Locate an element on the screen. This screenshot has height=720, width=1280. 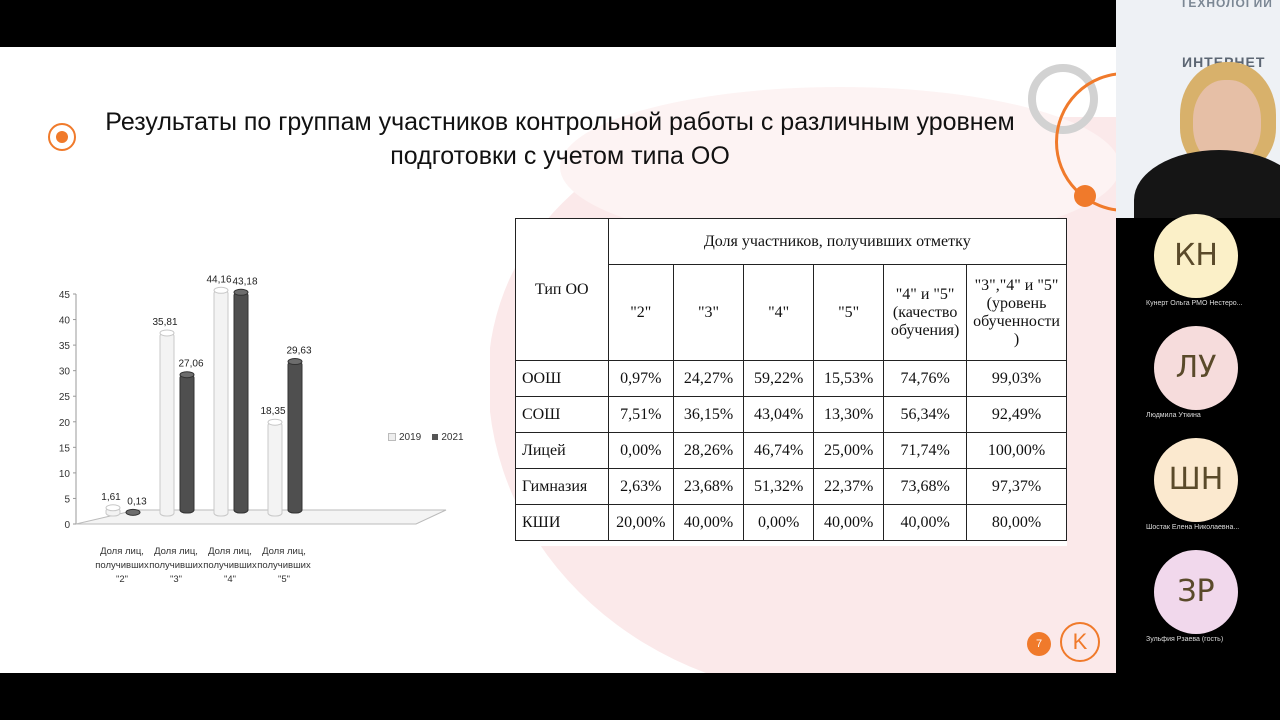
y-tick-label: 15 is located at coordinates (65, 448).